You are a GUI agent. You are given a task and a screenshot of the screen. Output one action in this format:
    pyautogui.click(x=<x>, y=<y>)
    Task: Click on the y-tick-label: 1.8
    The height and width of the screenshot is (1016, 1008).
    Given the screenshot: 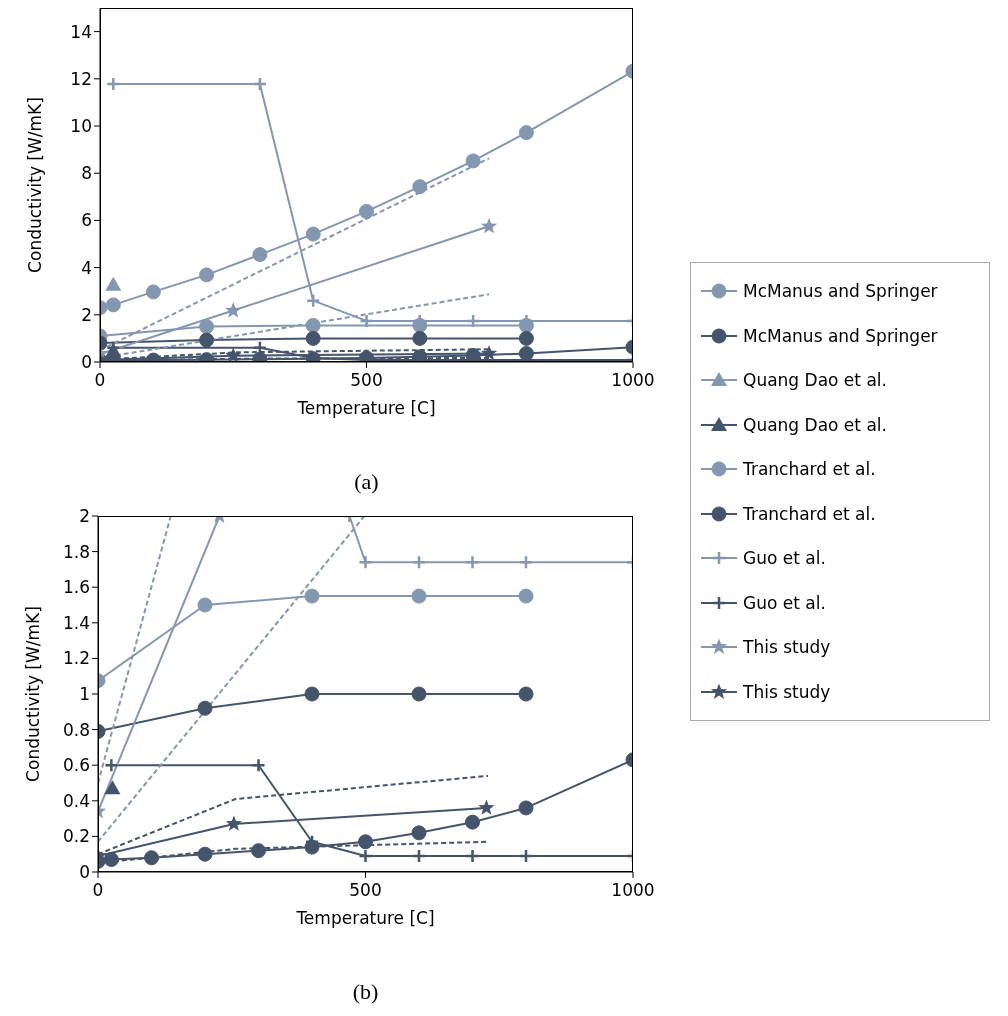 What is the action you would take?
    pyautogui.click(x=76, y=551)
    